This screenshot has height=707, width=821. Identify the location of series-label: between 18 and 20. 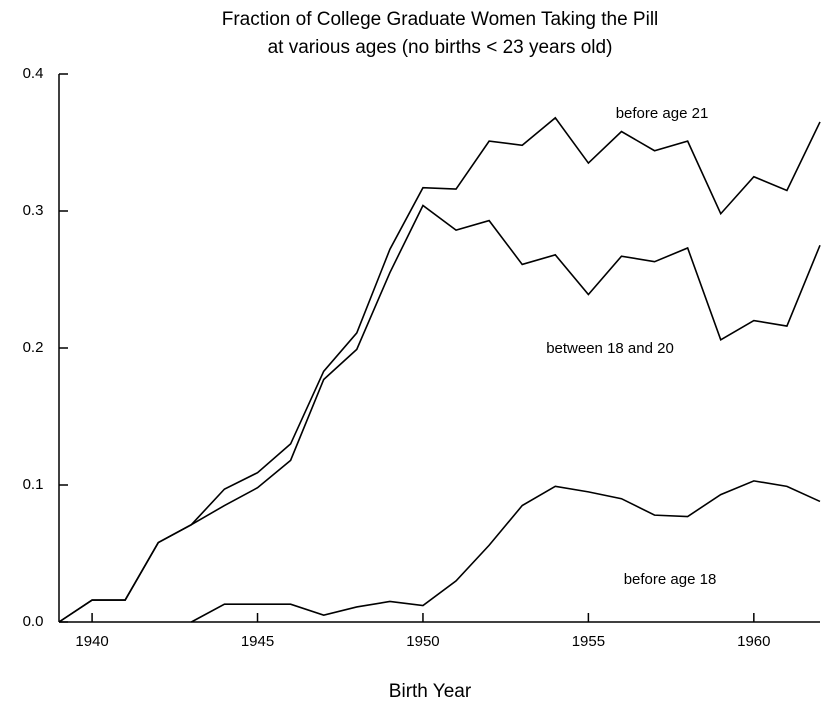
(610, 348).